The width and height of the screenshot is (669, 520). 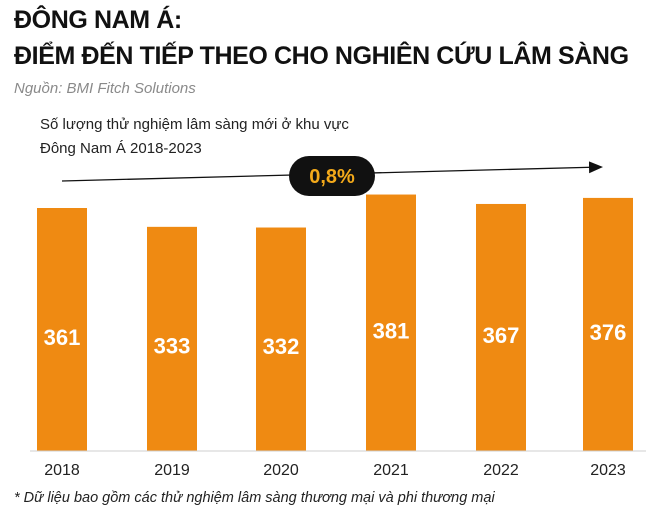 I want to click on page-title-line1: ĐÔNG NAM Á:, so click(x=98, y=20).